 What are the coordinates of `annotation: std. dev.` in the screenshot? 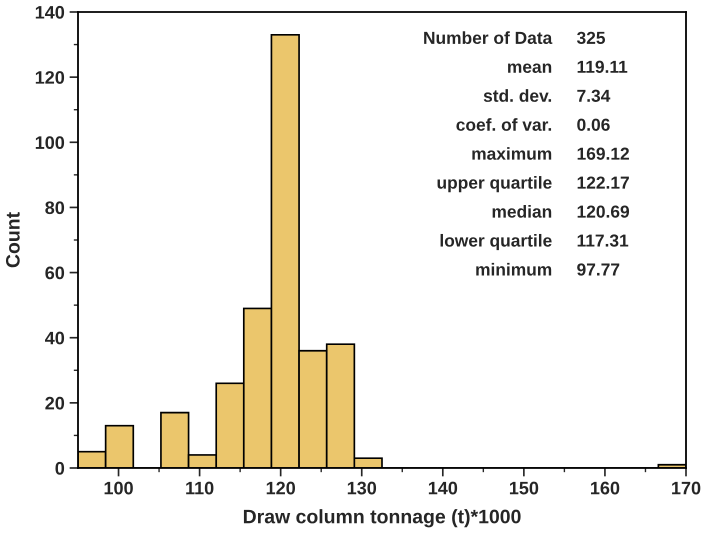 It's located at (518, 95).